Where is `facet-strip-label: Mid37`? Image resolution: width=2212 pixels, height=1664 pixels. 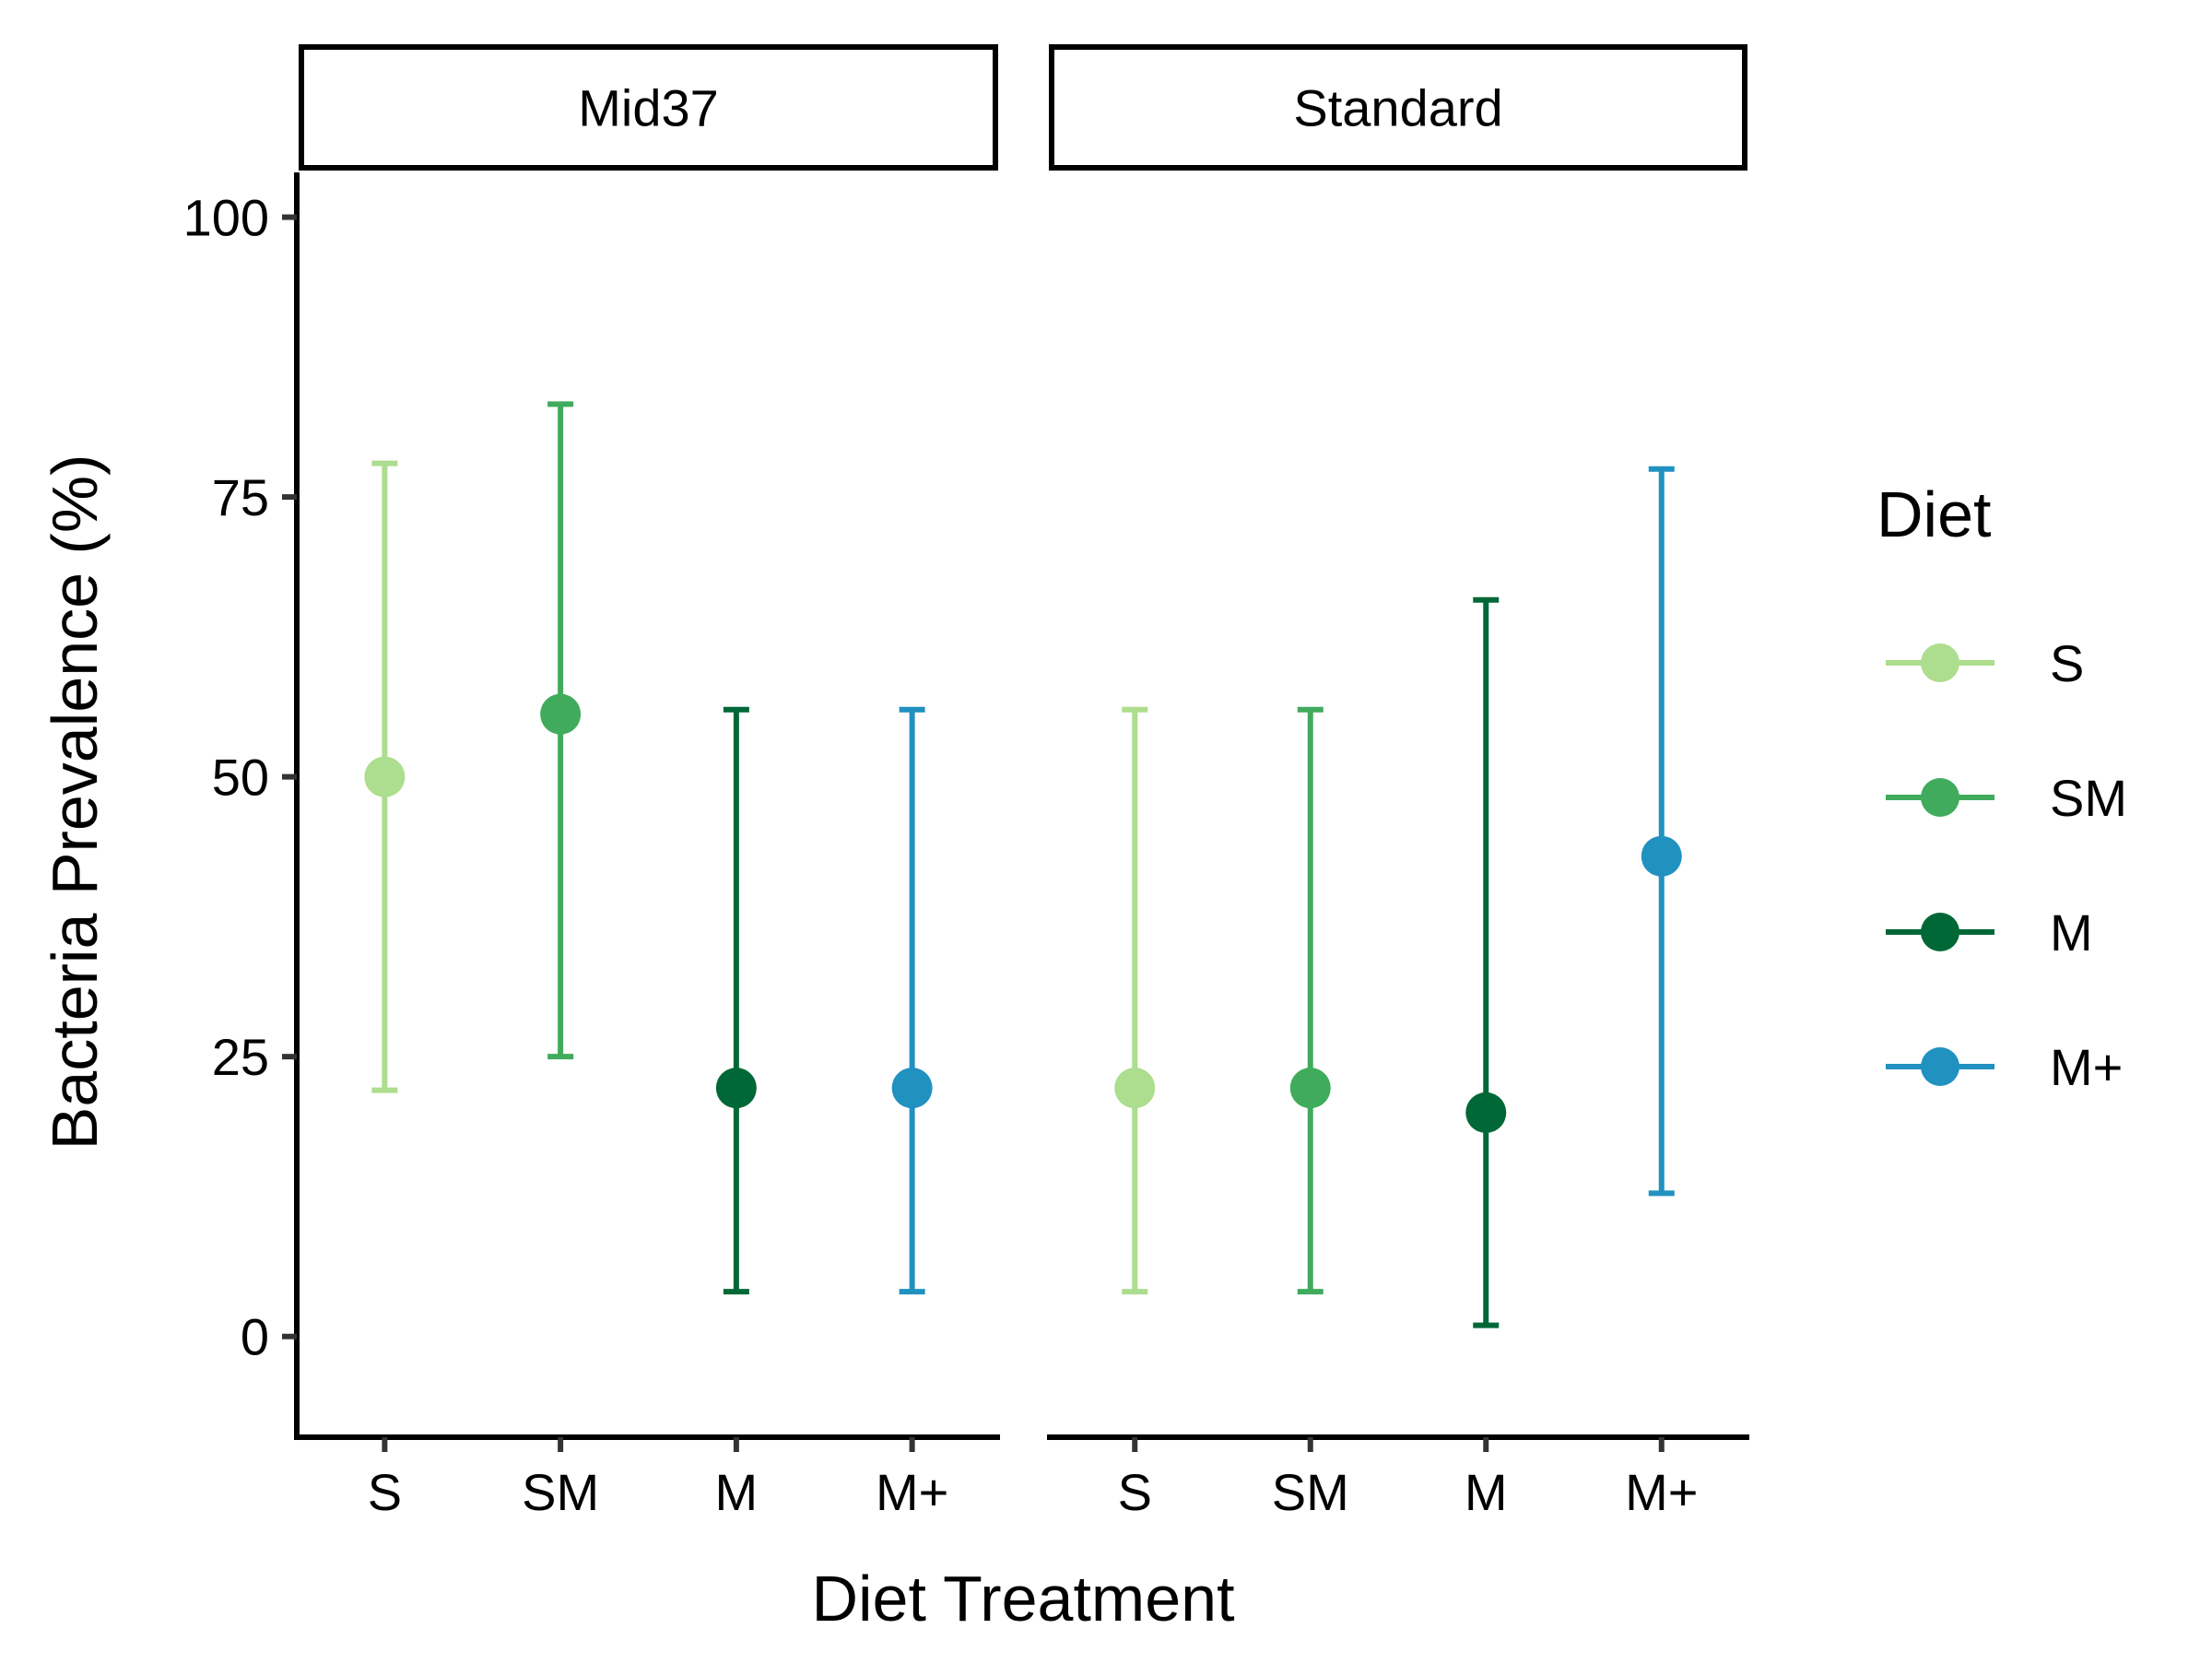 facet-strip-label: Mid37 is located at coordinates (648, 108).